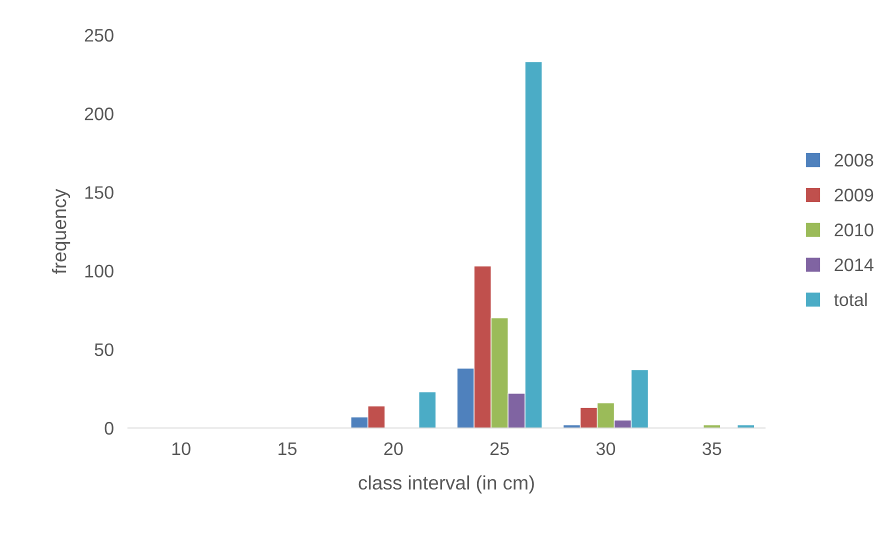 The image size is (877, 536). I want to click on x-tick-label: 25, so click(499, 449).